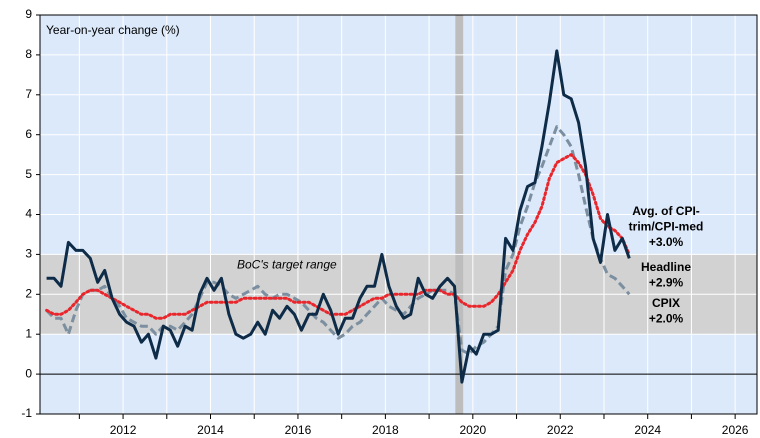 Image resolution: width=760 pixels, height=438 pixels. Describe the element at coordinates (666, 267) in the screenshot. I see `series-label: Headline` at that location.